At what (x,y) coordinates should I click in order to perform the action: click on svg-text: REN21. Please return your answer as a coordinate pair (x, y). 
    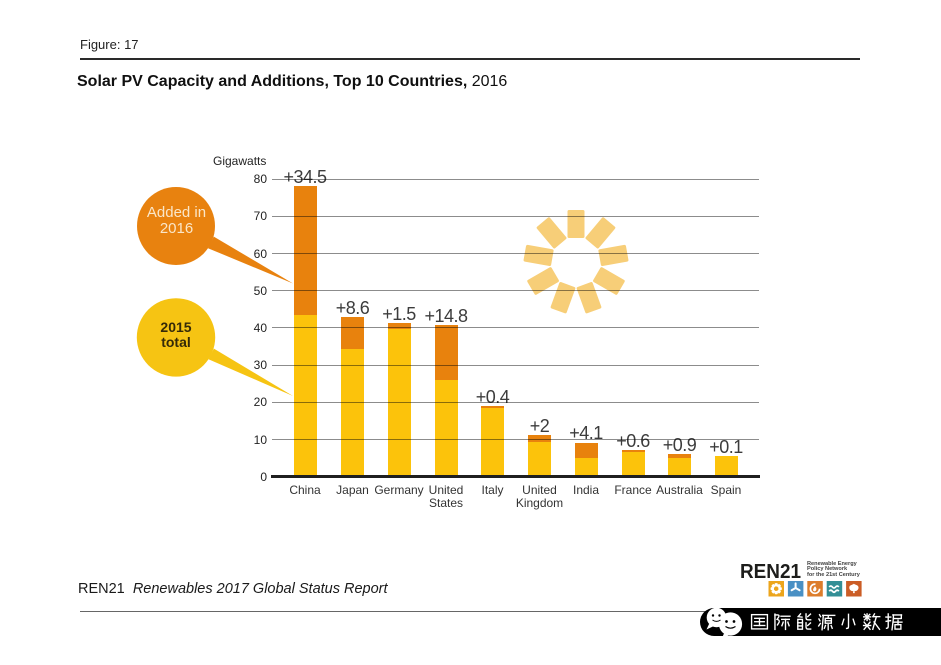
    Looking at the image, I should click on (770, 571).